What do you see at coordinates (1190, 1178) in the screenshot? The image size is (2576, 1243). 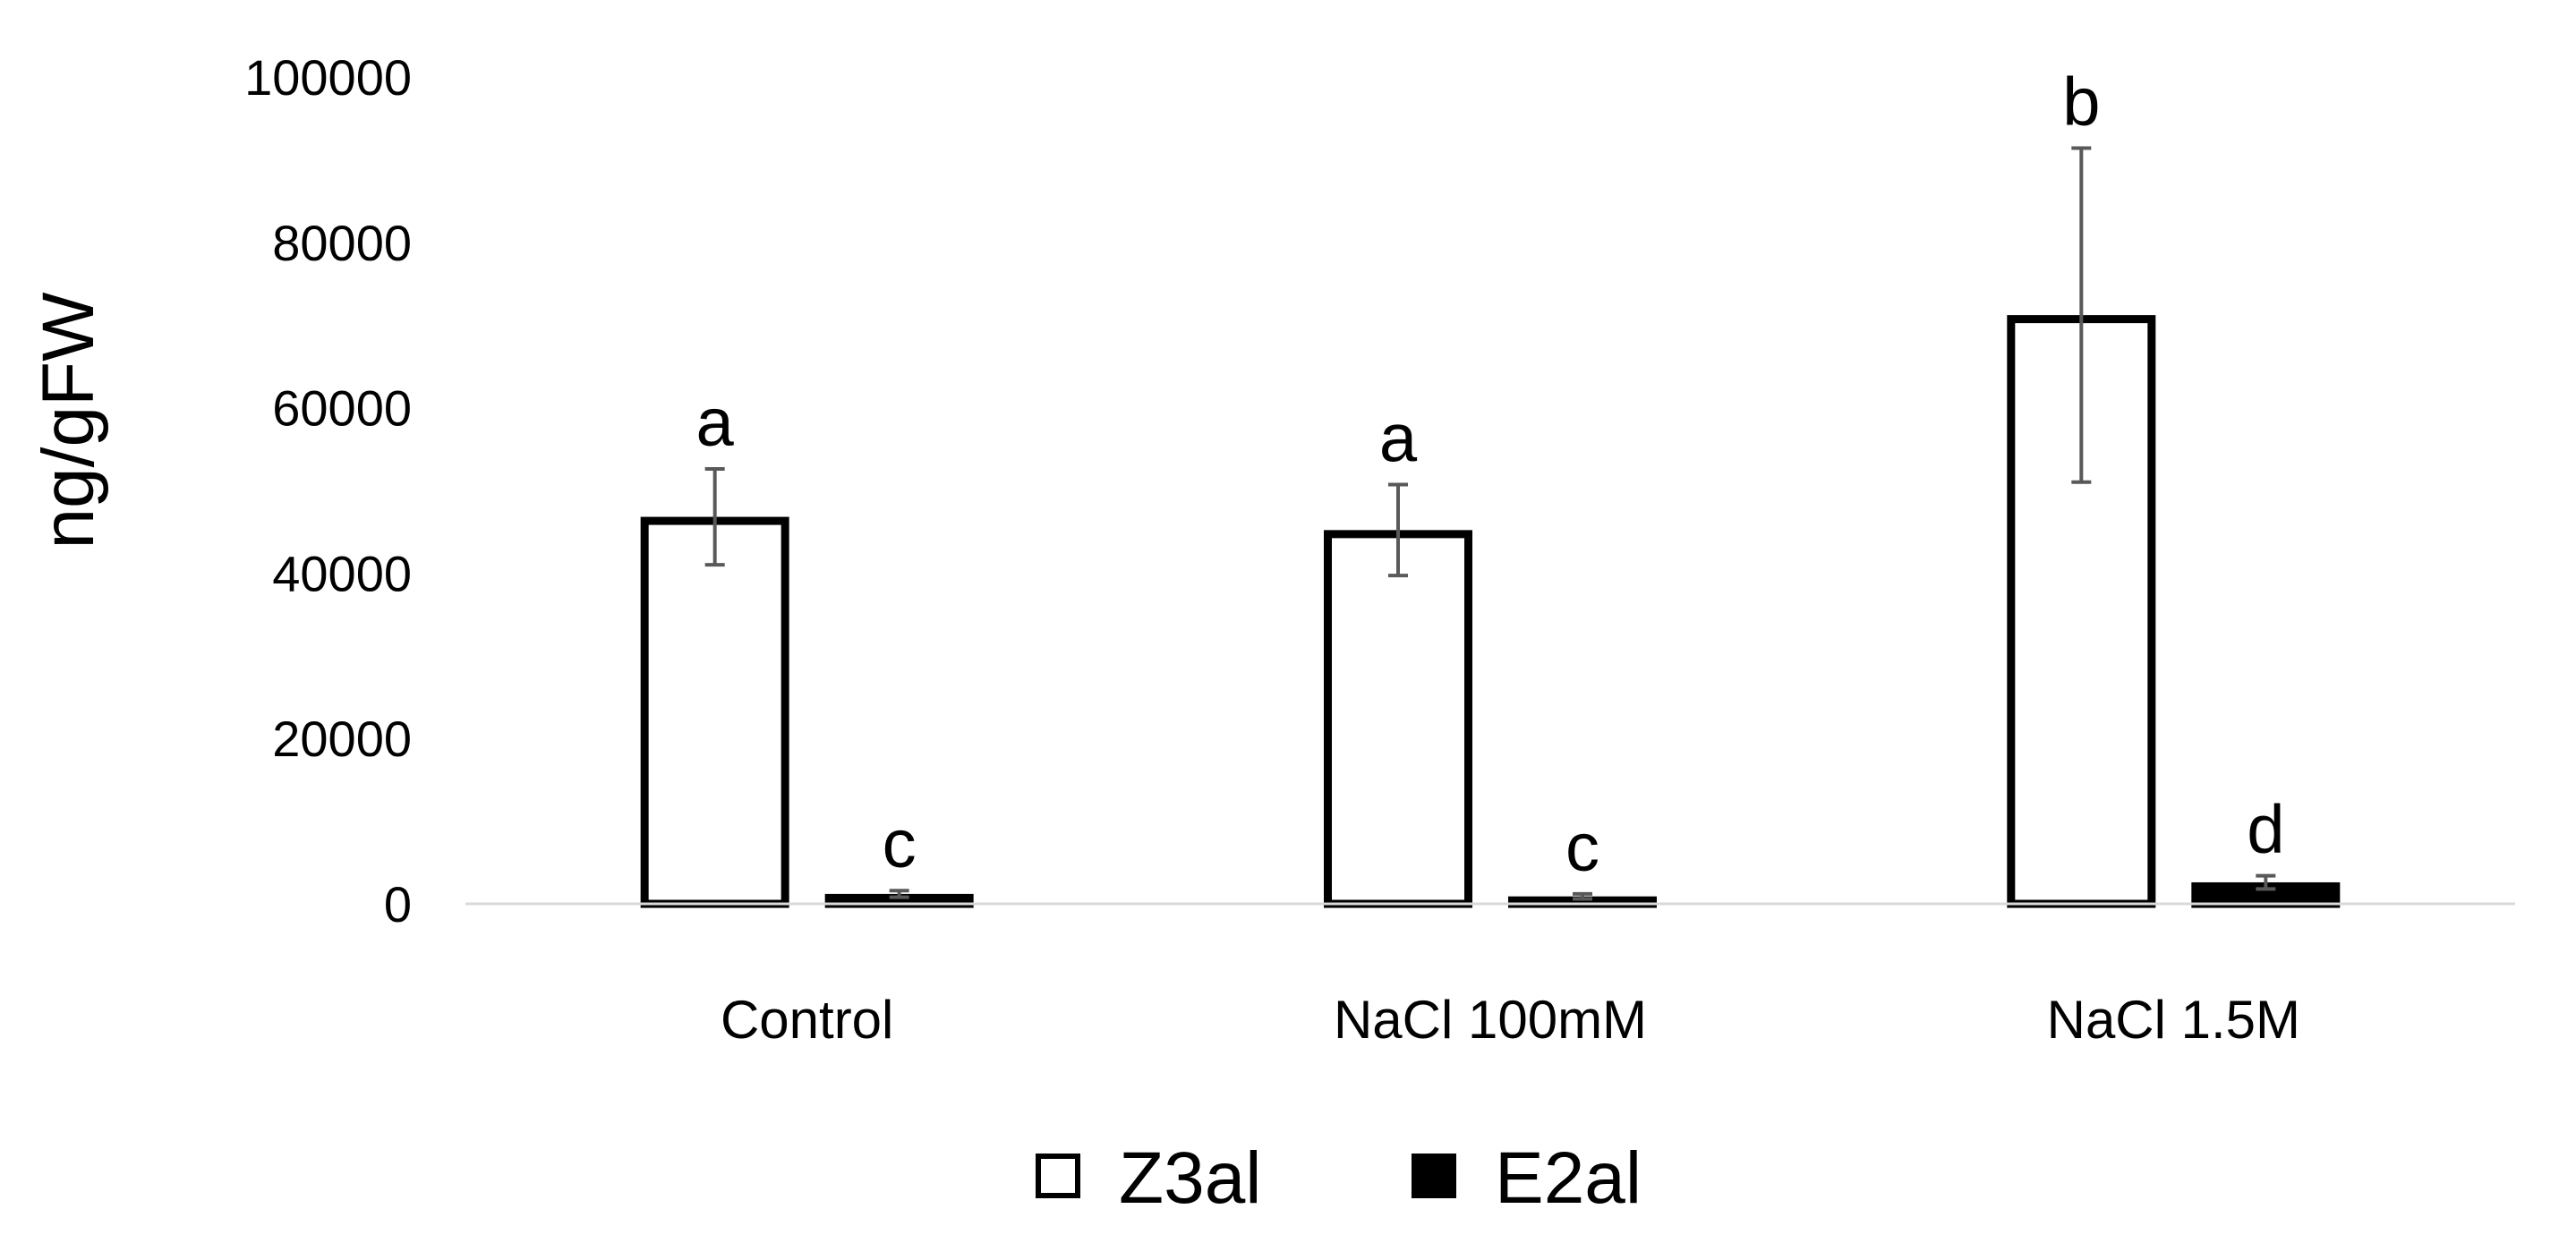 I see `legend-label-z3al: Z3al` at bounding box center [1190, 1178].